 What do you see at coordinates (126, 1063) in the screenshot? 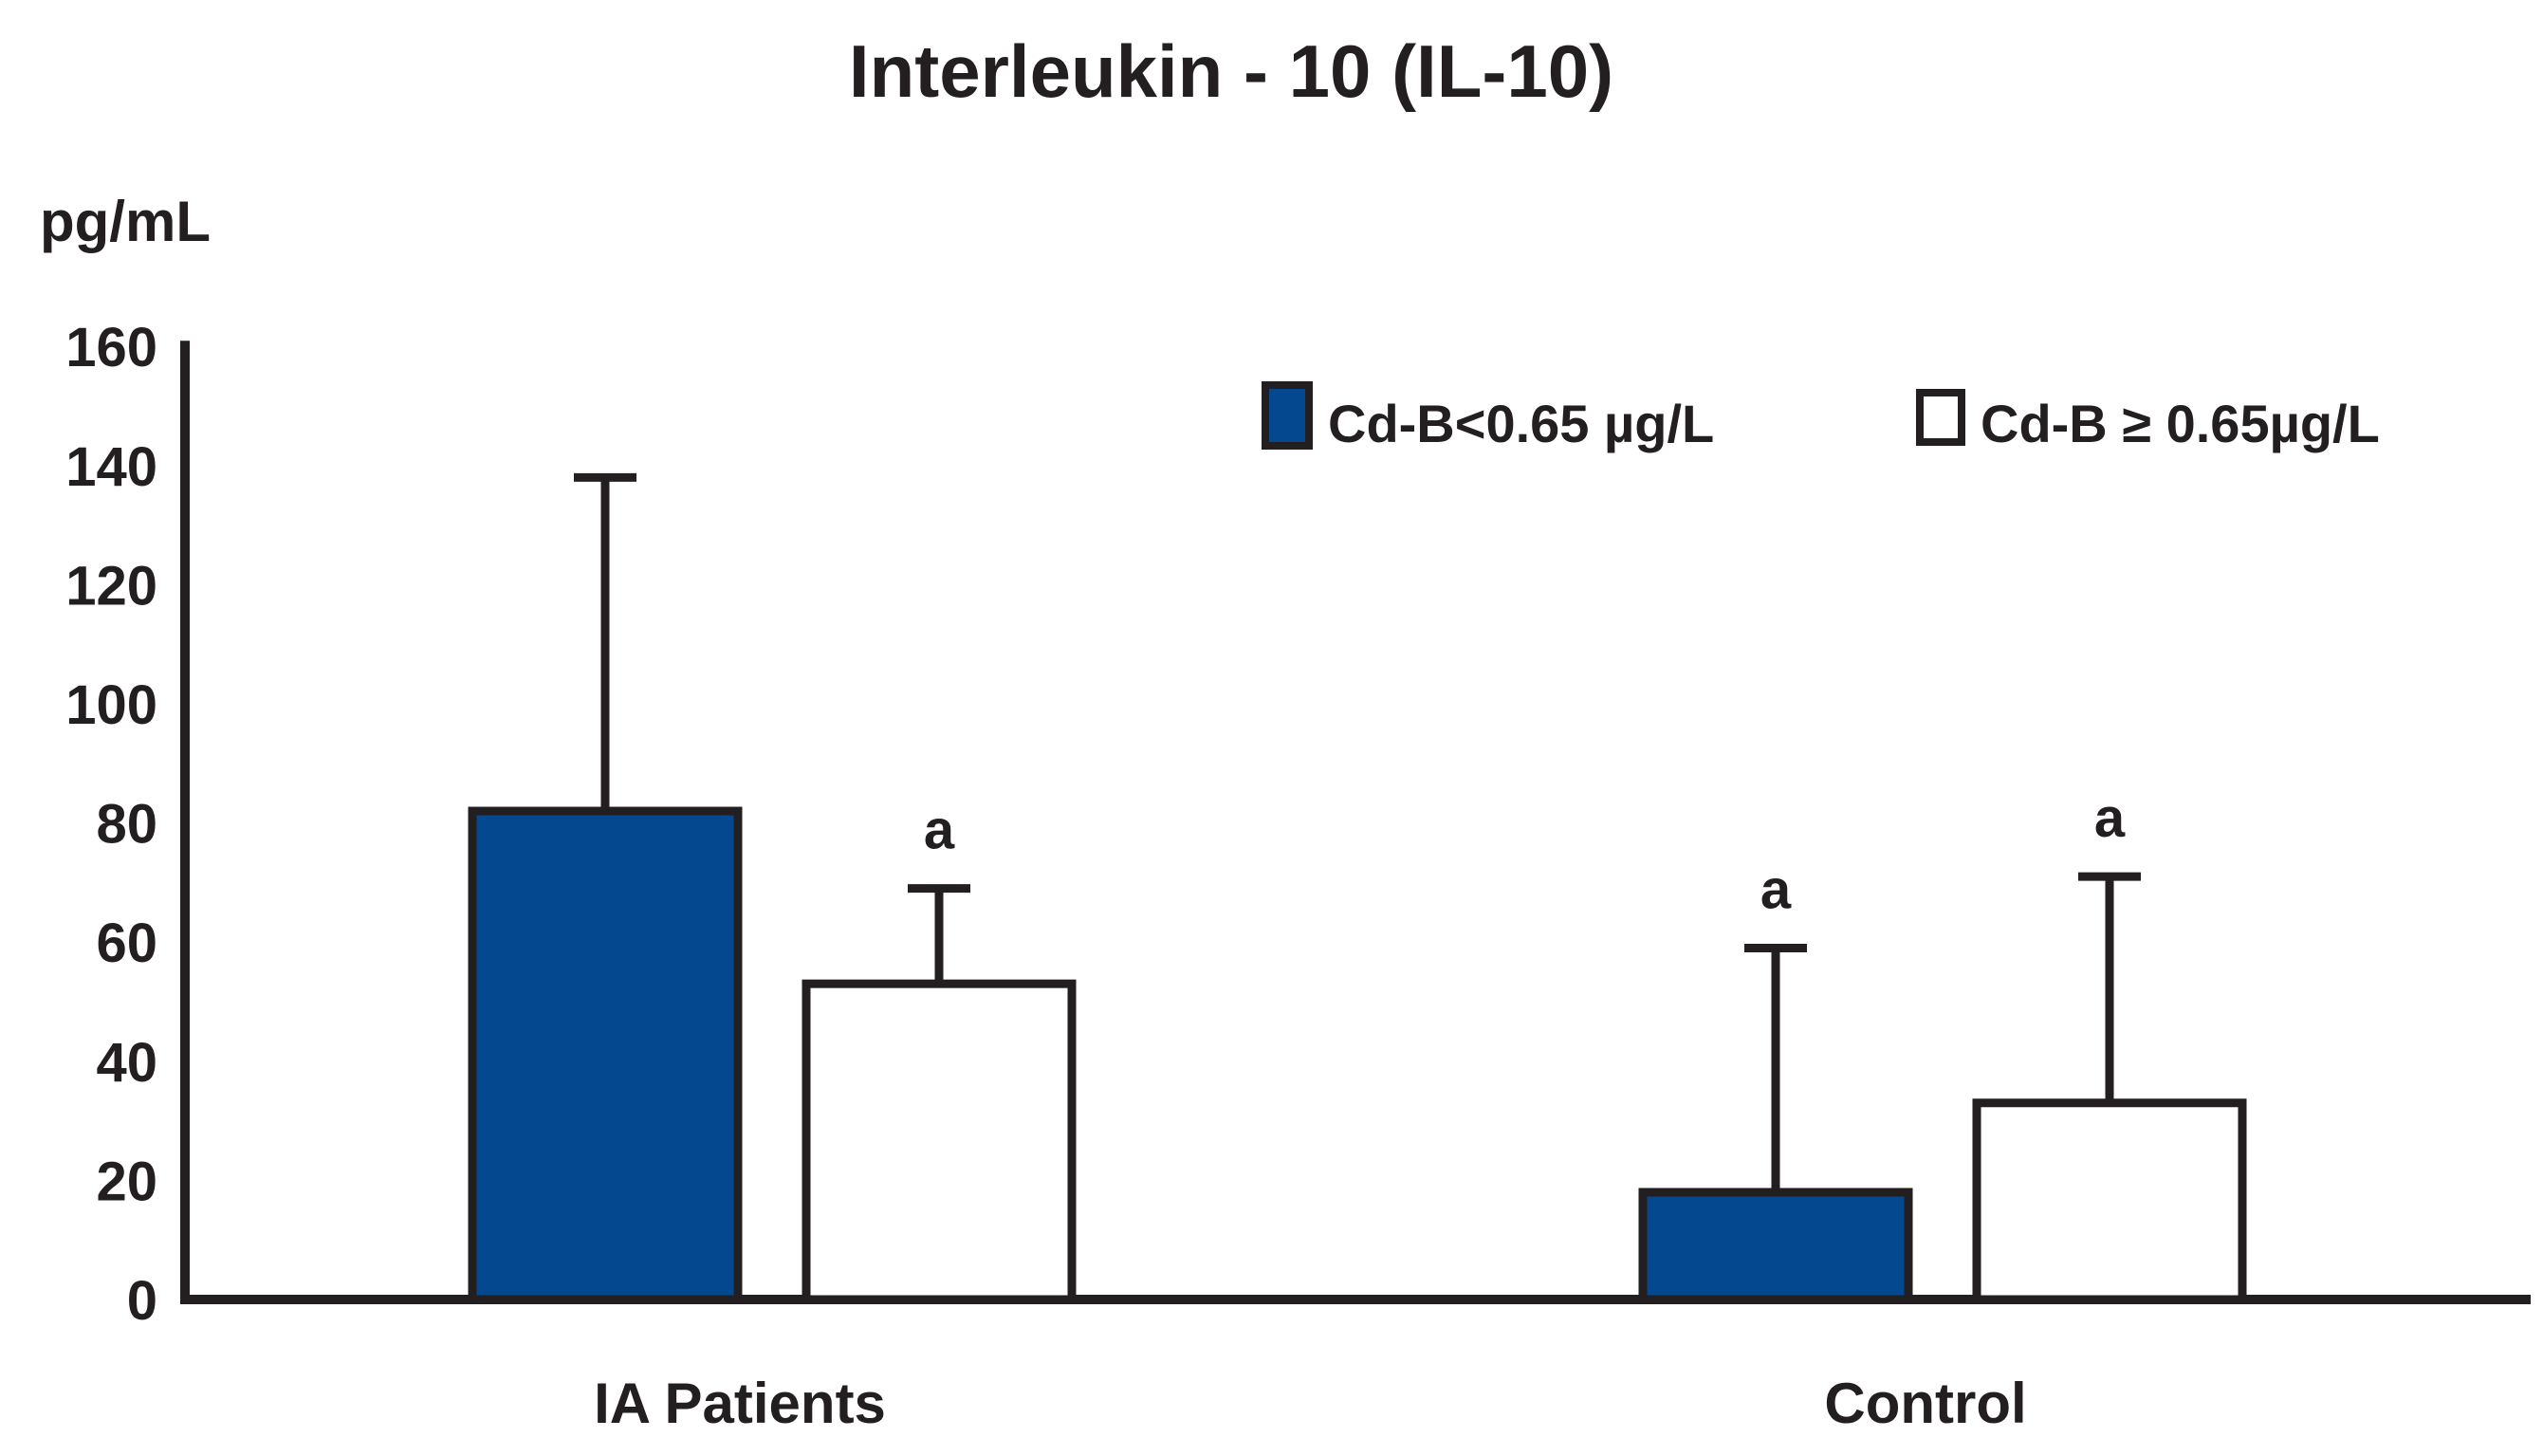
I see `y-tick-label: 40` at bounding box center [126, 1063].